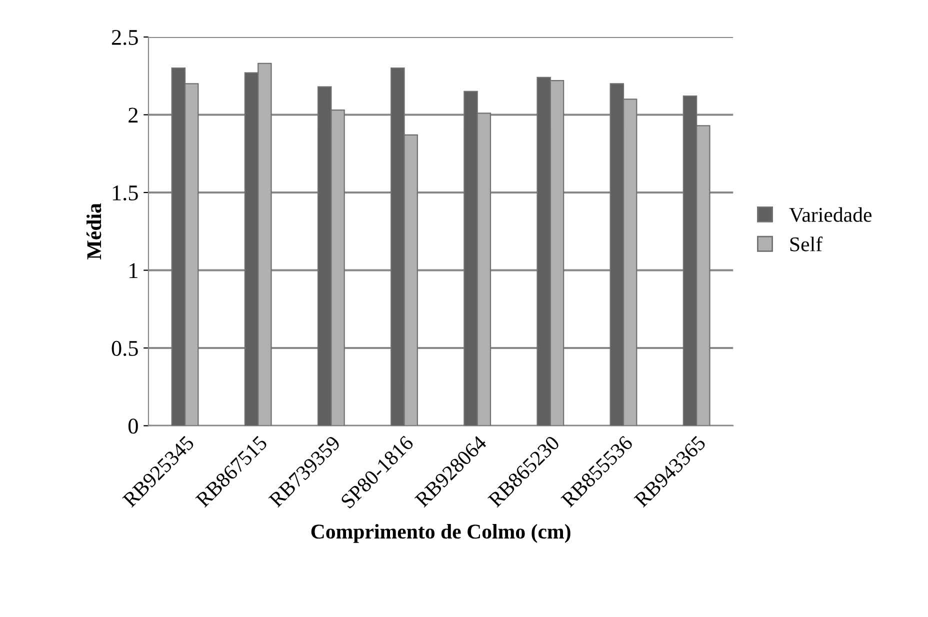  Describe the element at coordinates (125, 38) in the screenshot. I see `y-tick-label: 2.5` at that location.